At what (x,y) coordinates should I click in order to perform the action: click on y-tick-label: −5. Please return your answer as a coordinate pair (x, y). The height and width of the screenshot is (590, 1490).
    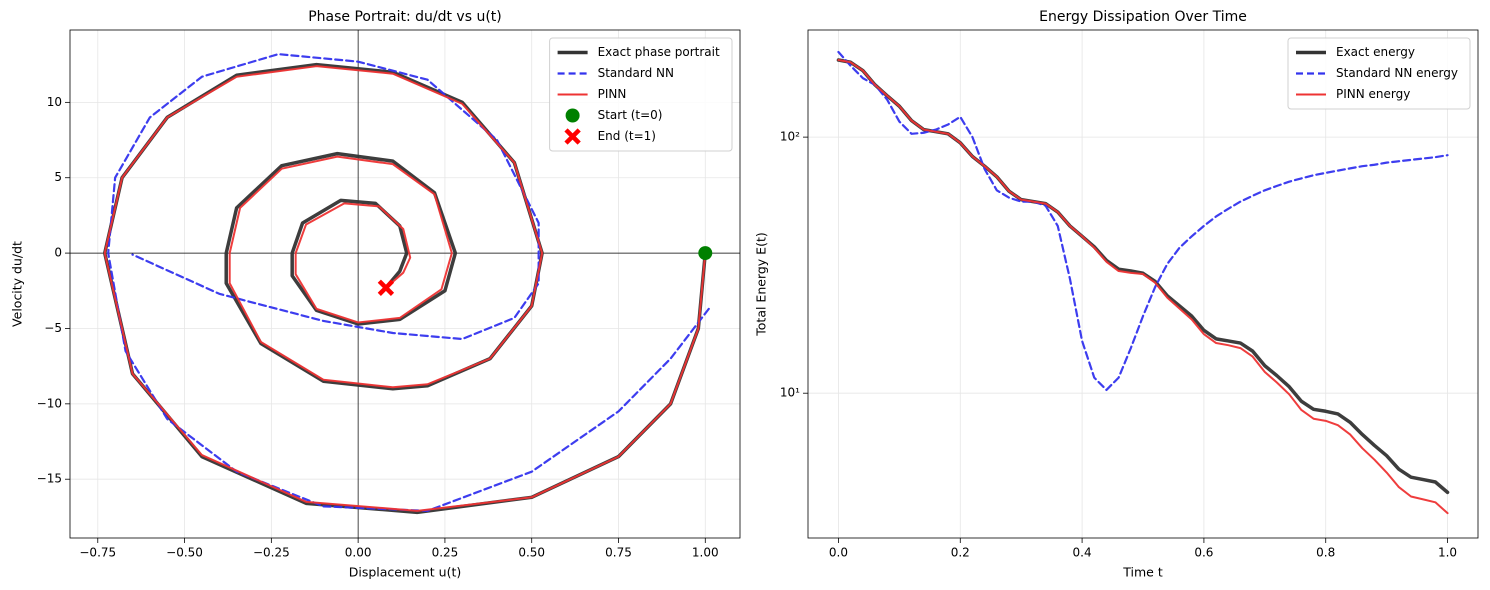
    Looking at the image, I should click on (53, 328).